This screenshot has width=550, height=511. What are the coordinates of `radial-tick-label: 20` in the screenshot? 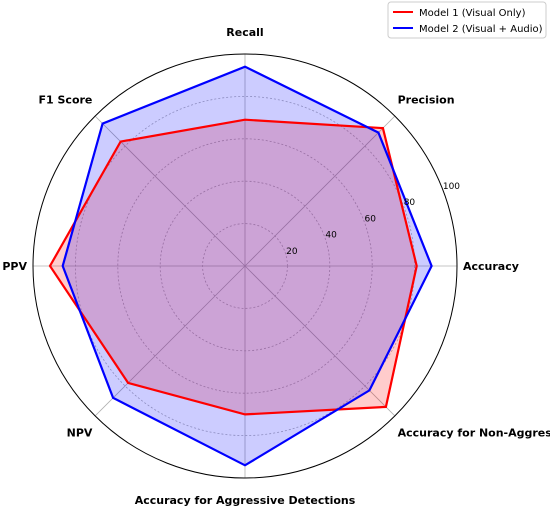 It's located at (292, 252).